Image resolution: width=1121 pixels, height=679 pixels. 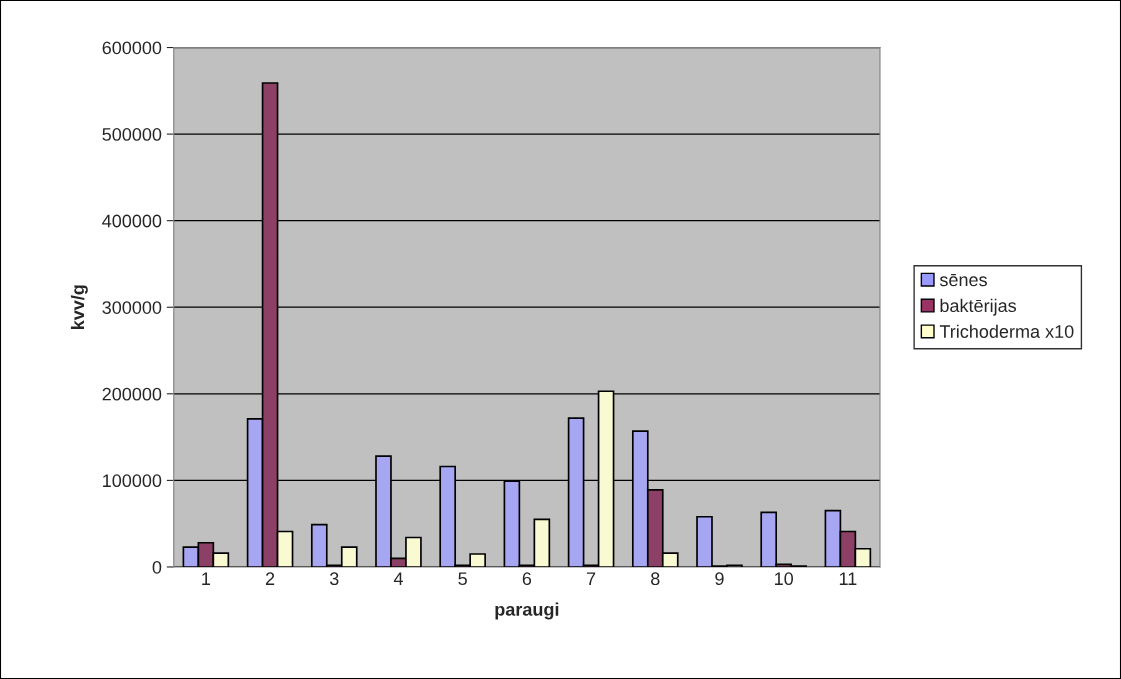 What do you see at coordinates (132, 394) in the screenshot?
I see `y-tick-label: 200000` at bounding box center [132, 394].